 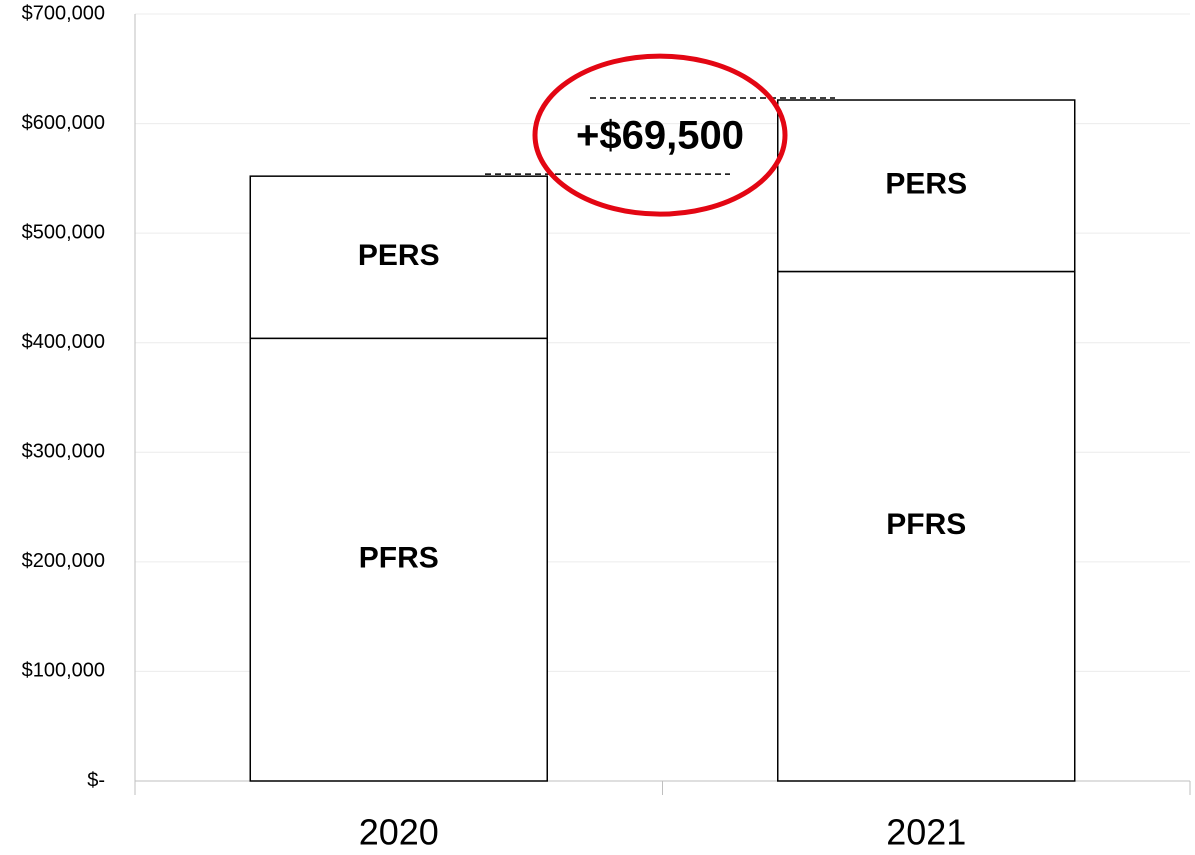 What do you see at coordinates (63, 671) in the screenshot?
I see `y-tick-label: $100,000` at bounding box center [63, 671].